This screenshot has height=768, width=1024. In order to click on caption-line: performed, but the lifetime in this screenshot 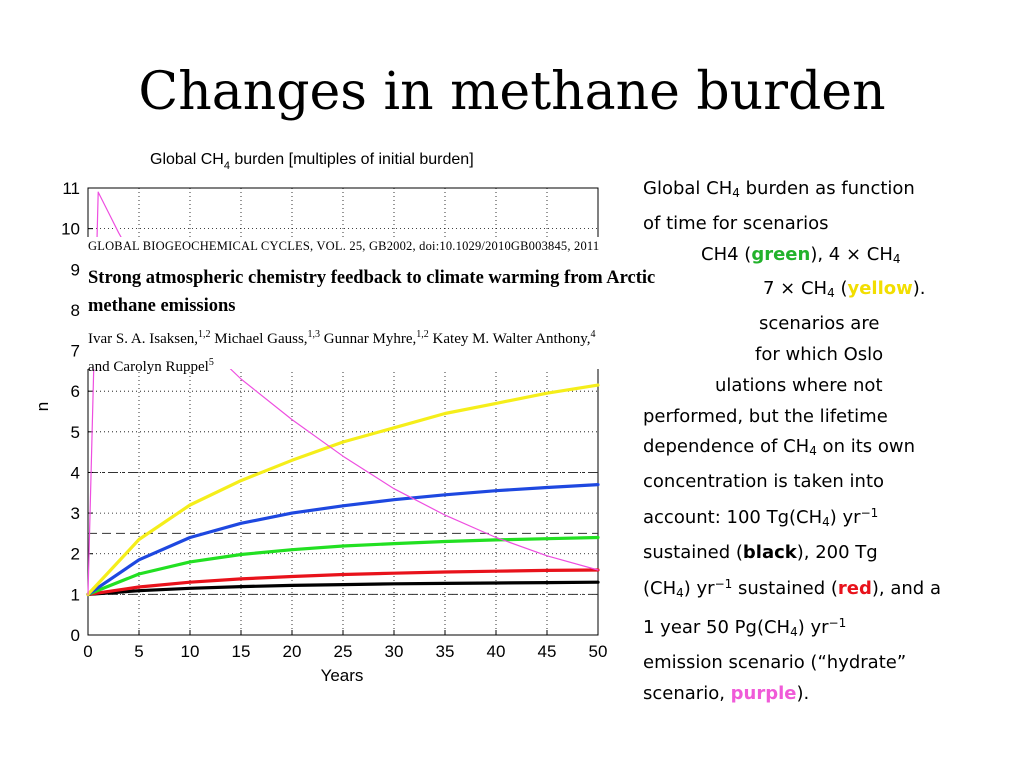, I will do `click(765, 416)`.